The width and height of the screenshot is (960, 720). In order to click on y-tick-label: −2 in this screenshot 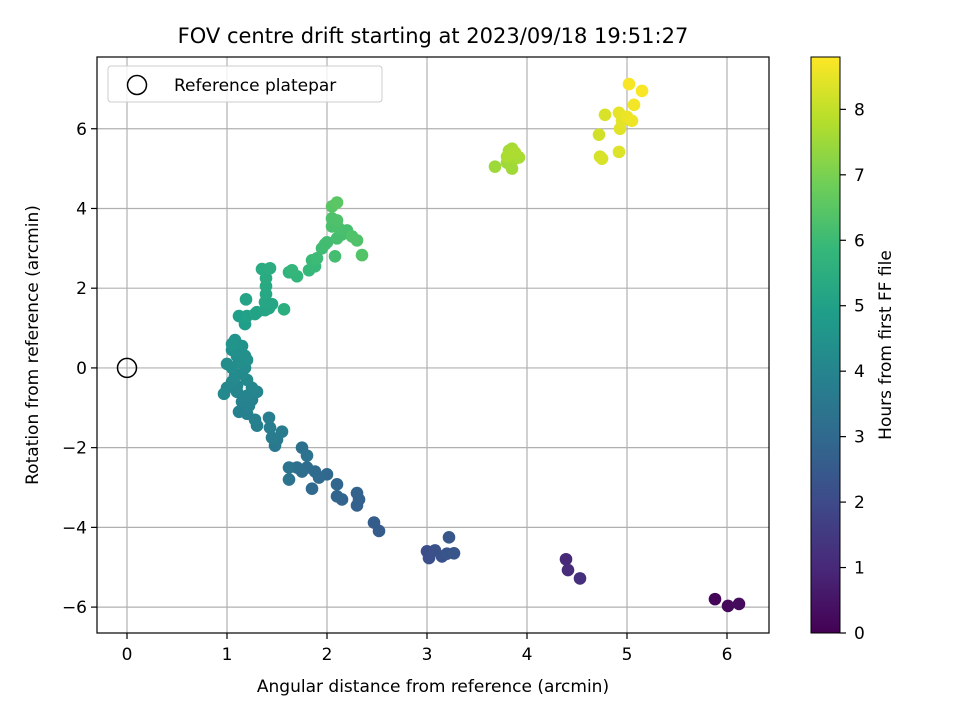, I will do `click(74, 449)`.